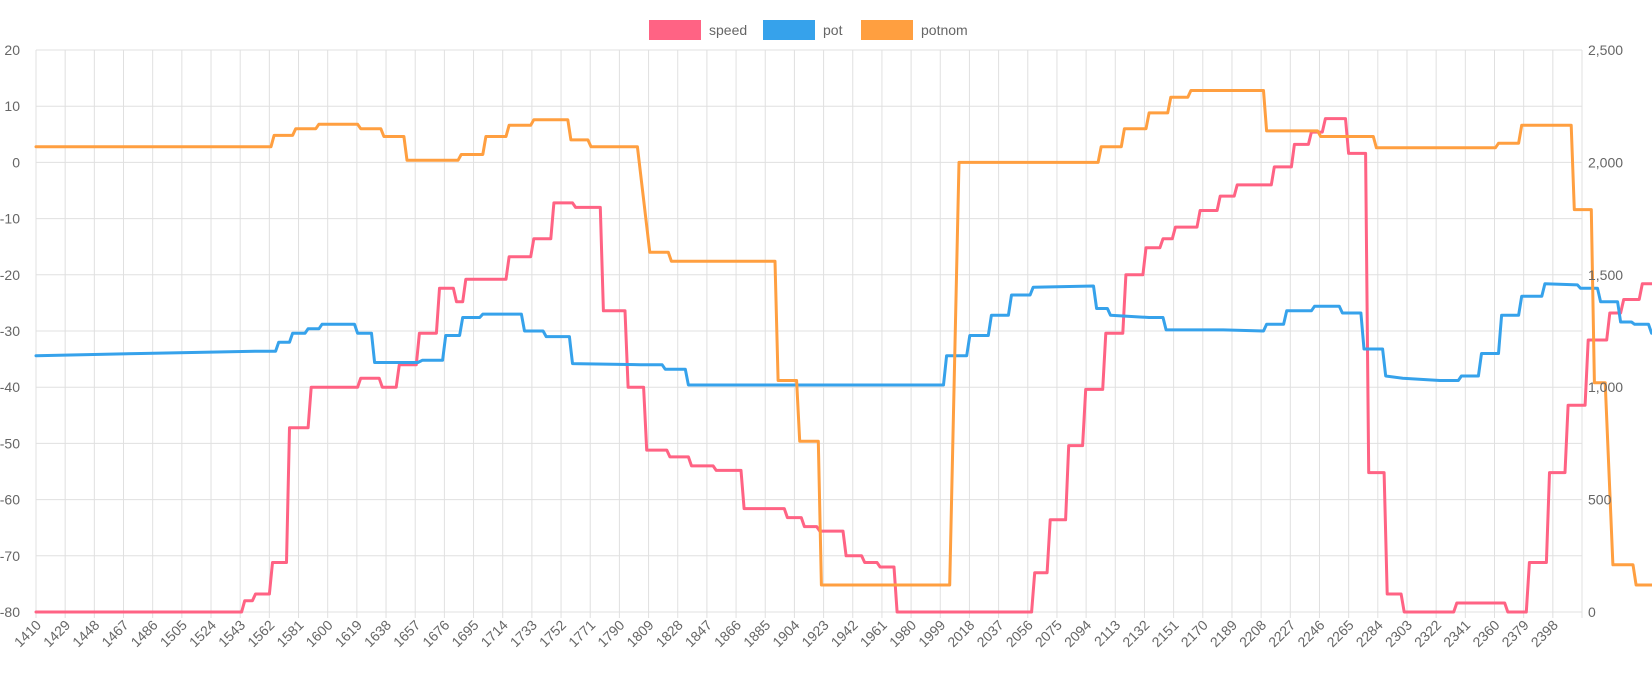 This screenshot has height=677, width=1652. What do you see at coordinates (231, 633) in the screenshot?
I see `x-tick-label: 1543` at bounding box center [231, 633].